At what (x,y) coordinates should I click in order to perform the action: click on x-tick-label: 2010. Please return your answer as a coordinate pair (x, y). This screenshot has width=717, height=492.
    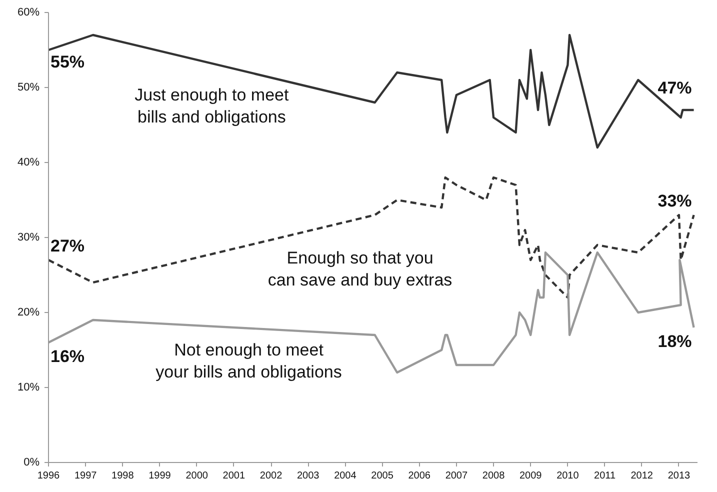
    Looking at the image, I should click on (568, 476).